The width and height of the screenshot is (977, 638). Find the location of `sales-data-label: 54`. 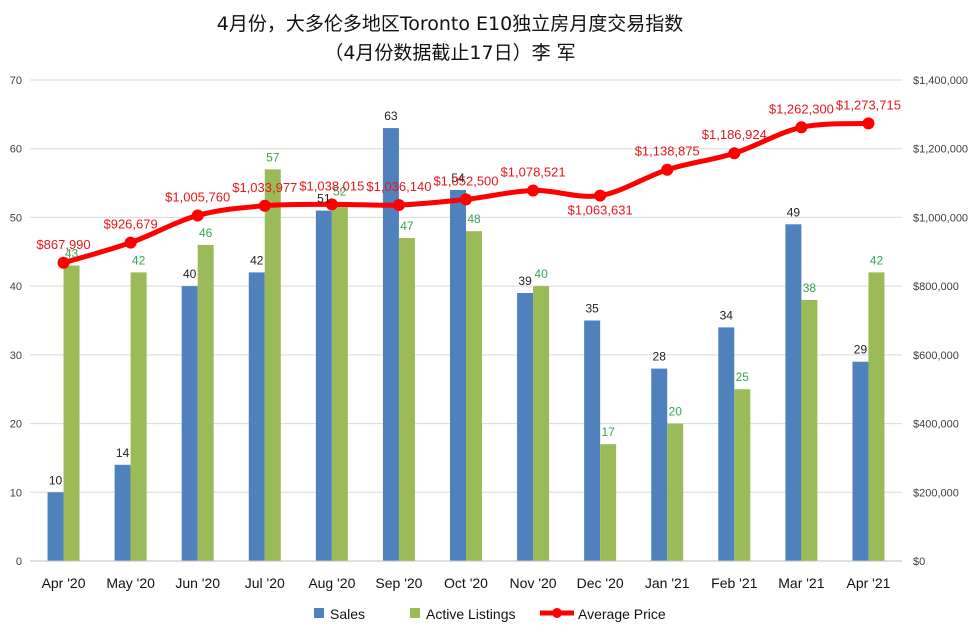

sales-data-label: 54 is located at coordinates (458, 178).